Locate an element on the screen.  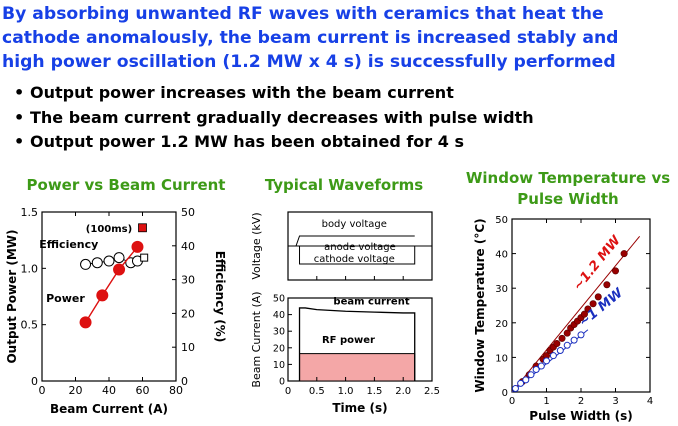
label-body-voltage: body voltage is located at coordinates (354, 224).